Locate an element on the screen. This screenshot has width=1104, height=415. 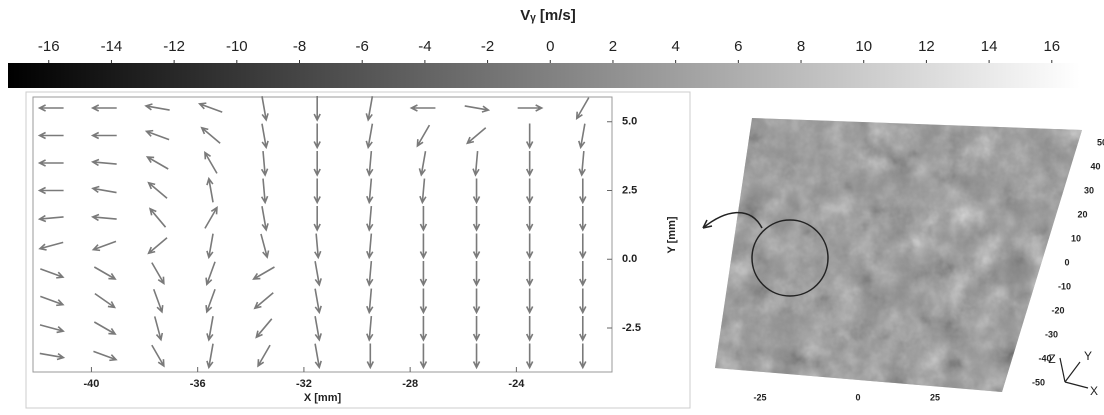
y-tick-label: 0.0 is located at coordinates (629, 259).